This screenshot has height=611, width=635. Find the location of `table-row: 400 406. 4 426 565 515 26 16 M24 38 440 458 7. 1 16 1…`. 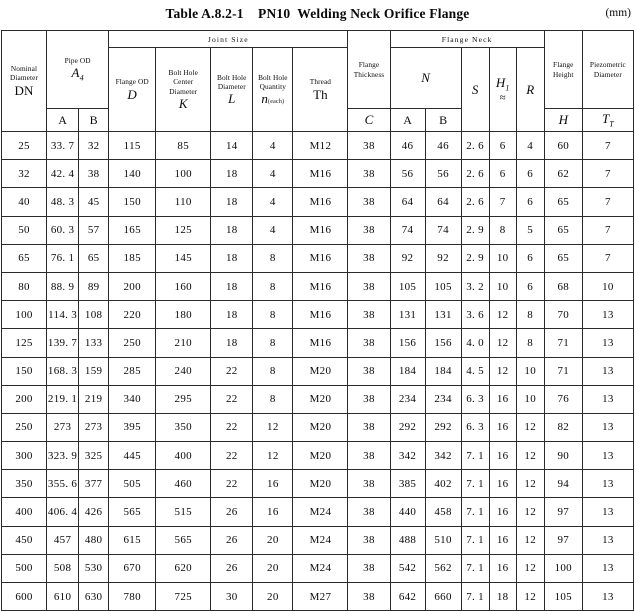

table-row: 400 406. 4 426 565 515 26 16 M24 38 440 458 7. 1 16 1… is located at coordinates (317, 512).